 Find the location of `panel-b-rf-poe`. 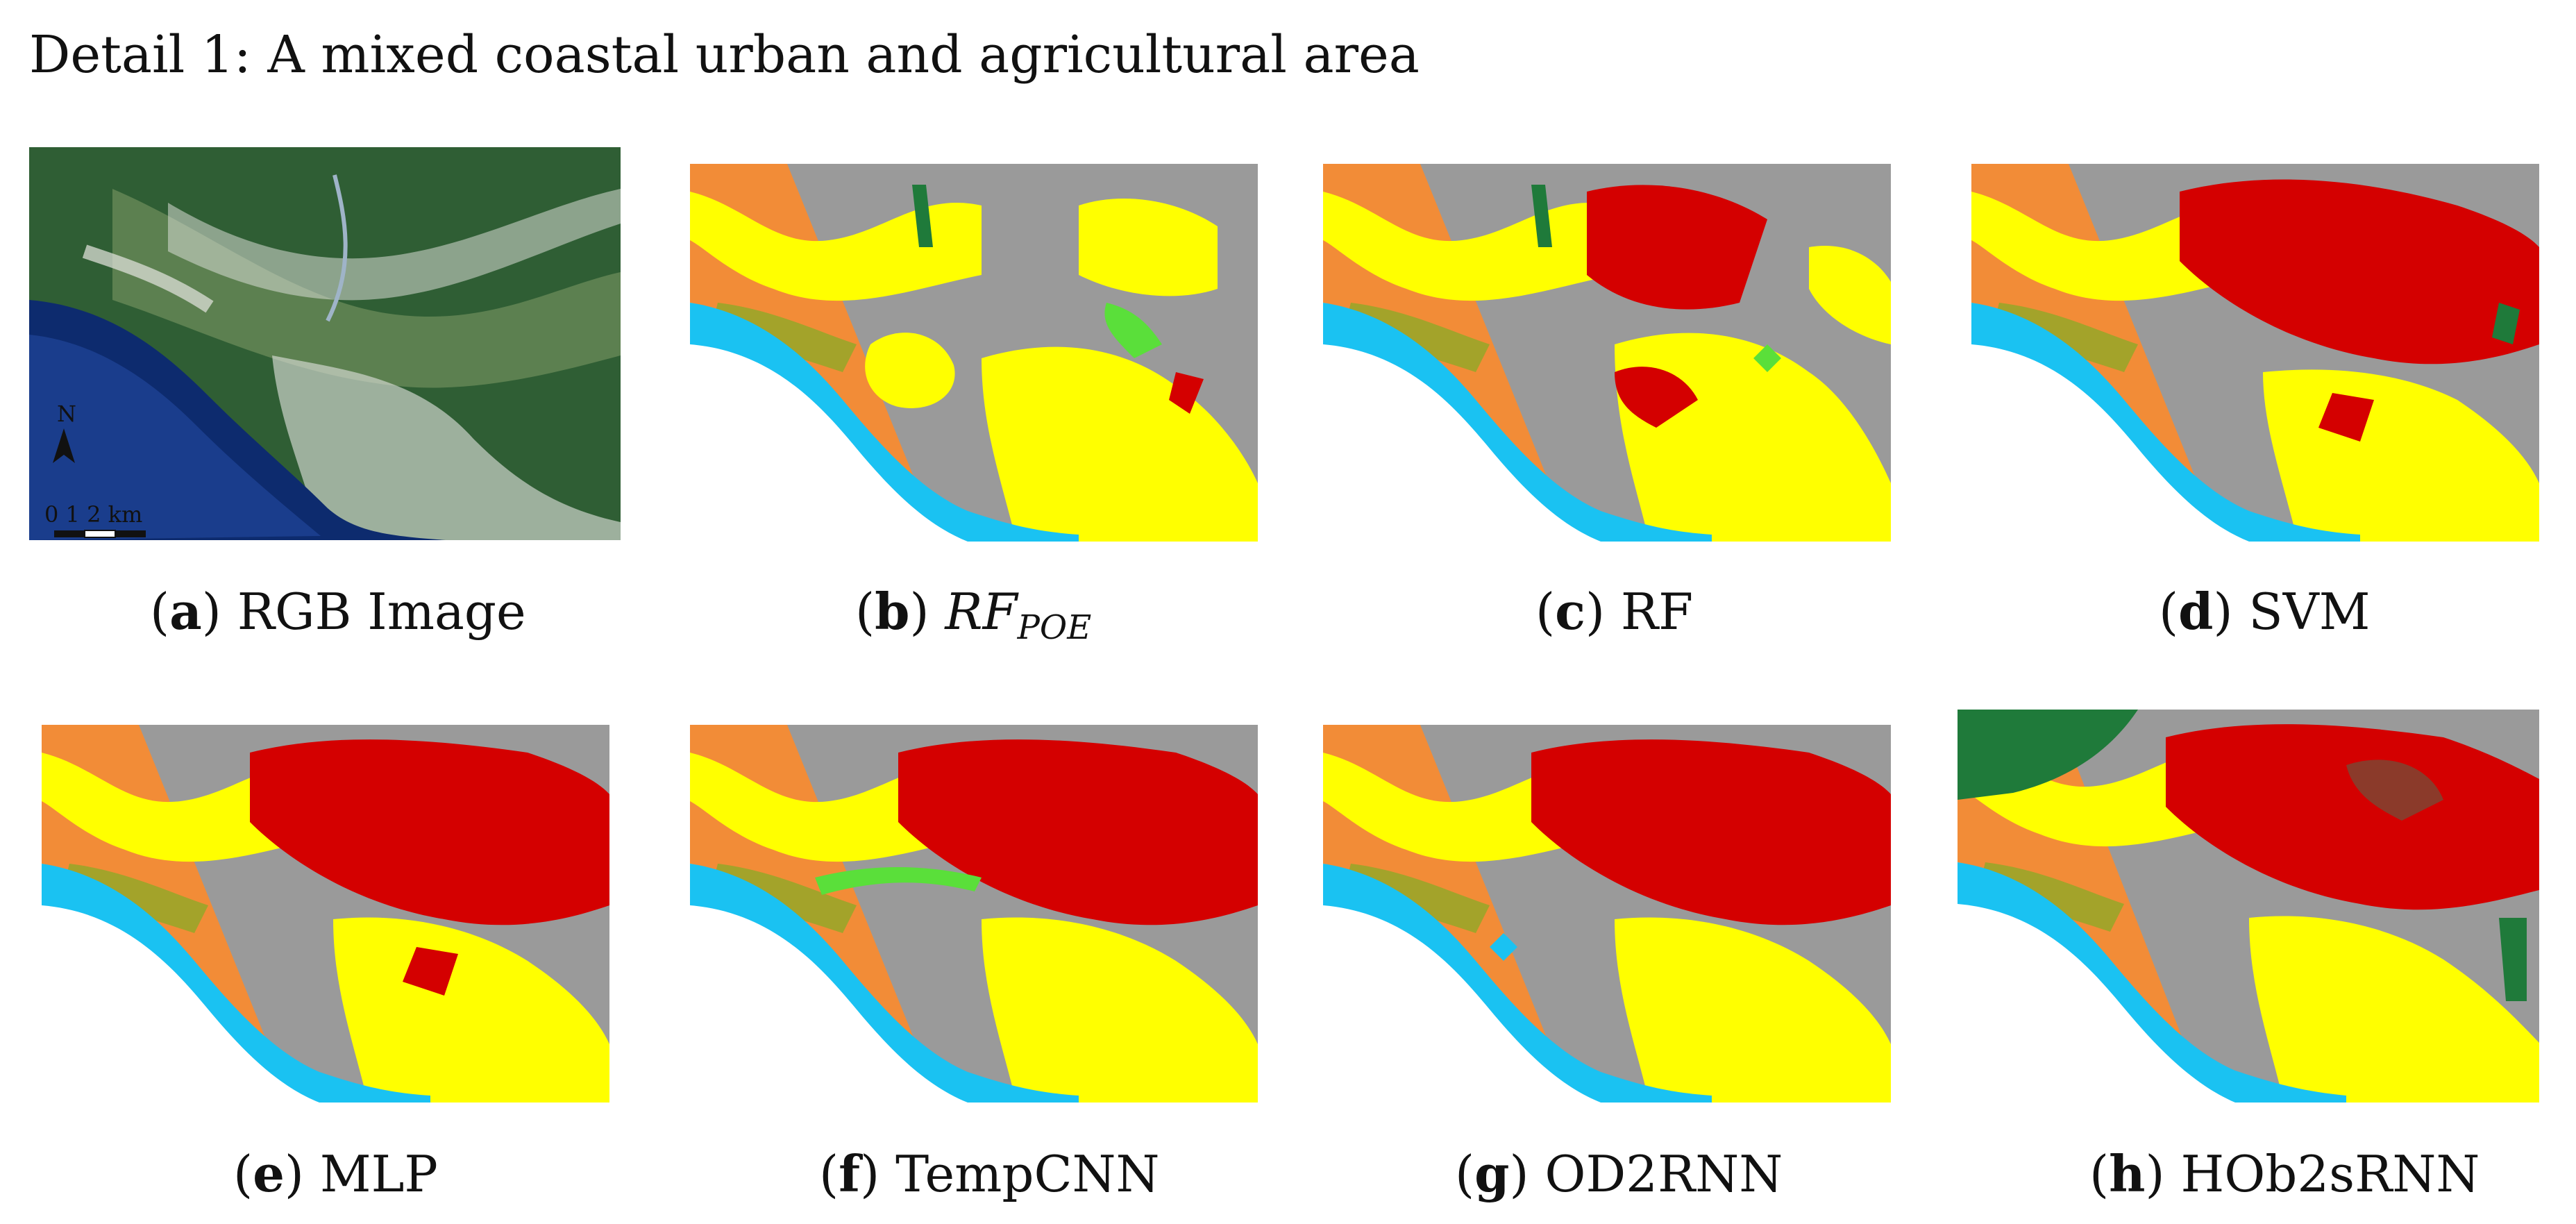

panel-b-rf-poe is located at coordinates (974, 353).